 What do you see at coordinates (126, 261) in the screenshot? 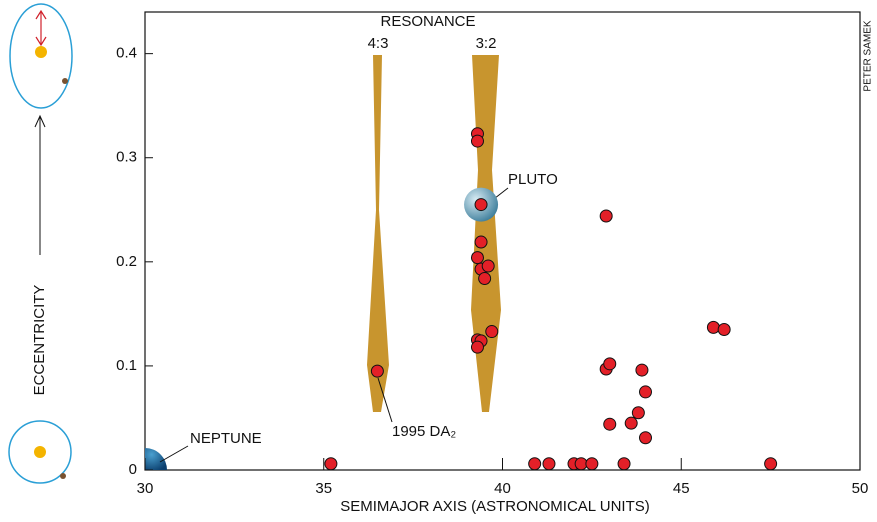
I see `y-tick-label: 0.2` at bounding box center [126, 261].